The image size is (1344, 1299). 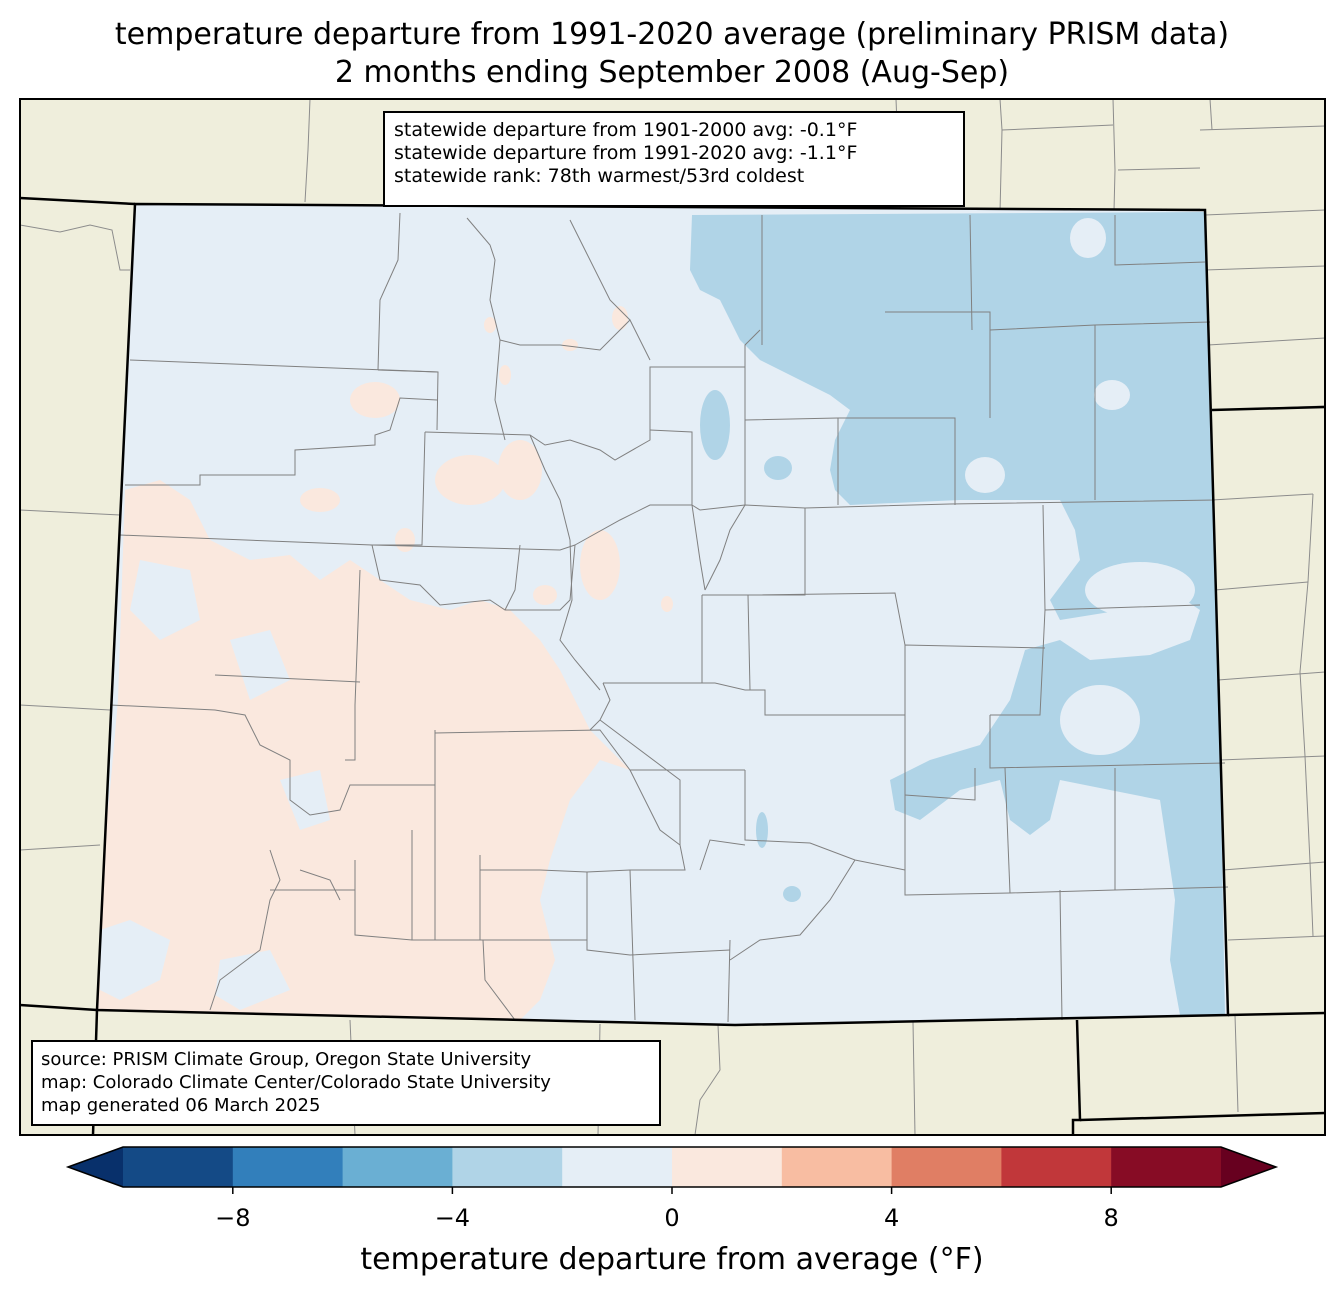 I want to click on generated-date-line: map generated 06 March 2025, so click(x=181, y=1105).